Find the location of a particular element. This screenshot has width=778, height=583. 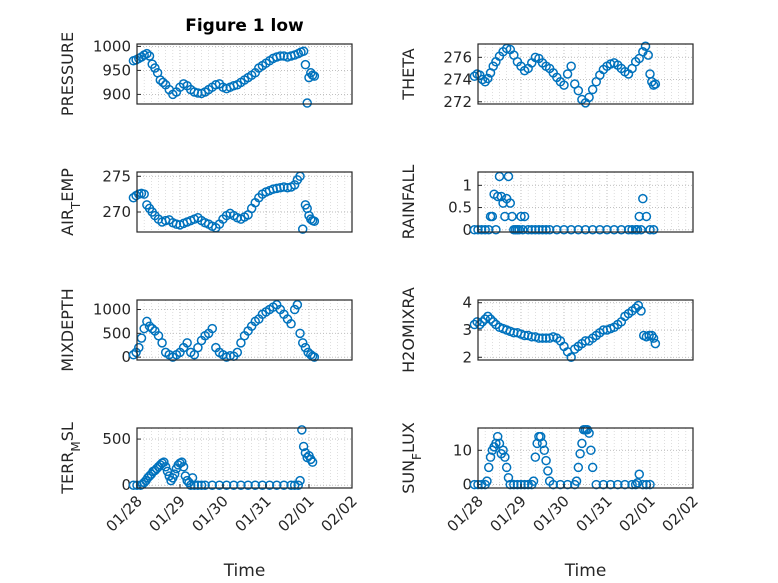

x-tick-label: 01/28 is located at coordinates (465, 513).